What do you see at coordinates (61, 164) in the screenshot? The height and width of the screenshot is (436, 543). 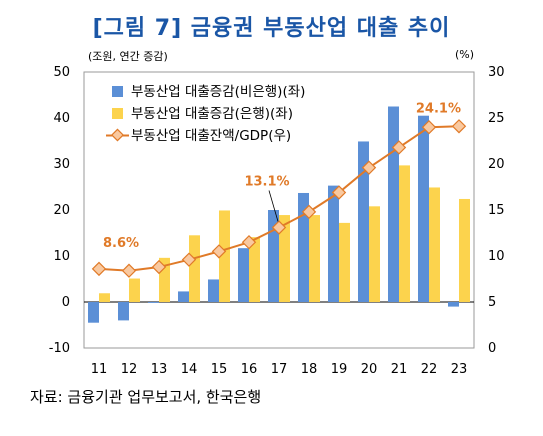 I see `left-tick-label: 30` at bounding box center [61, 164].